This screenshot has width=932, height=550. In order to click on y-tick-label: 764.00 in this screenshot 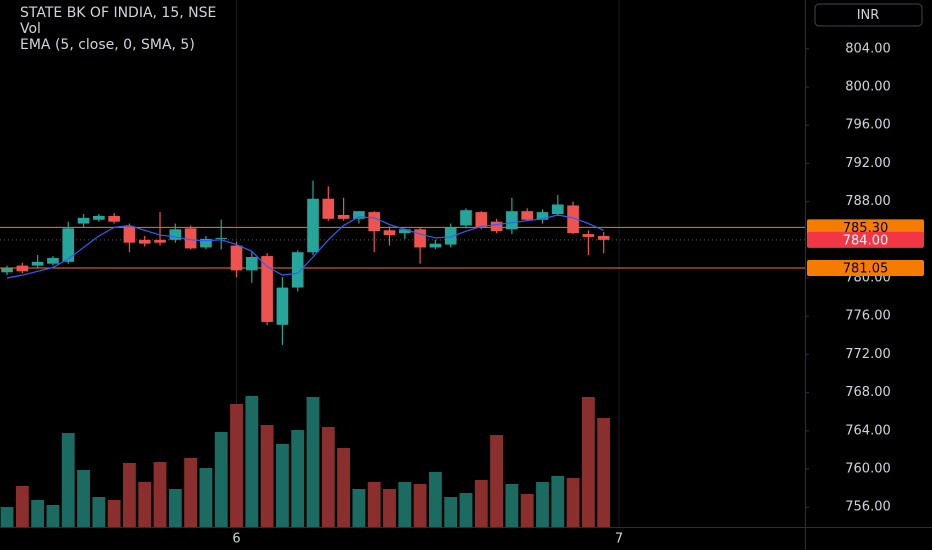, I will do `click(868, 430)`.